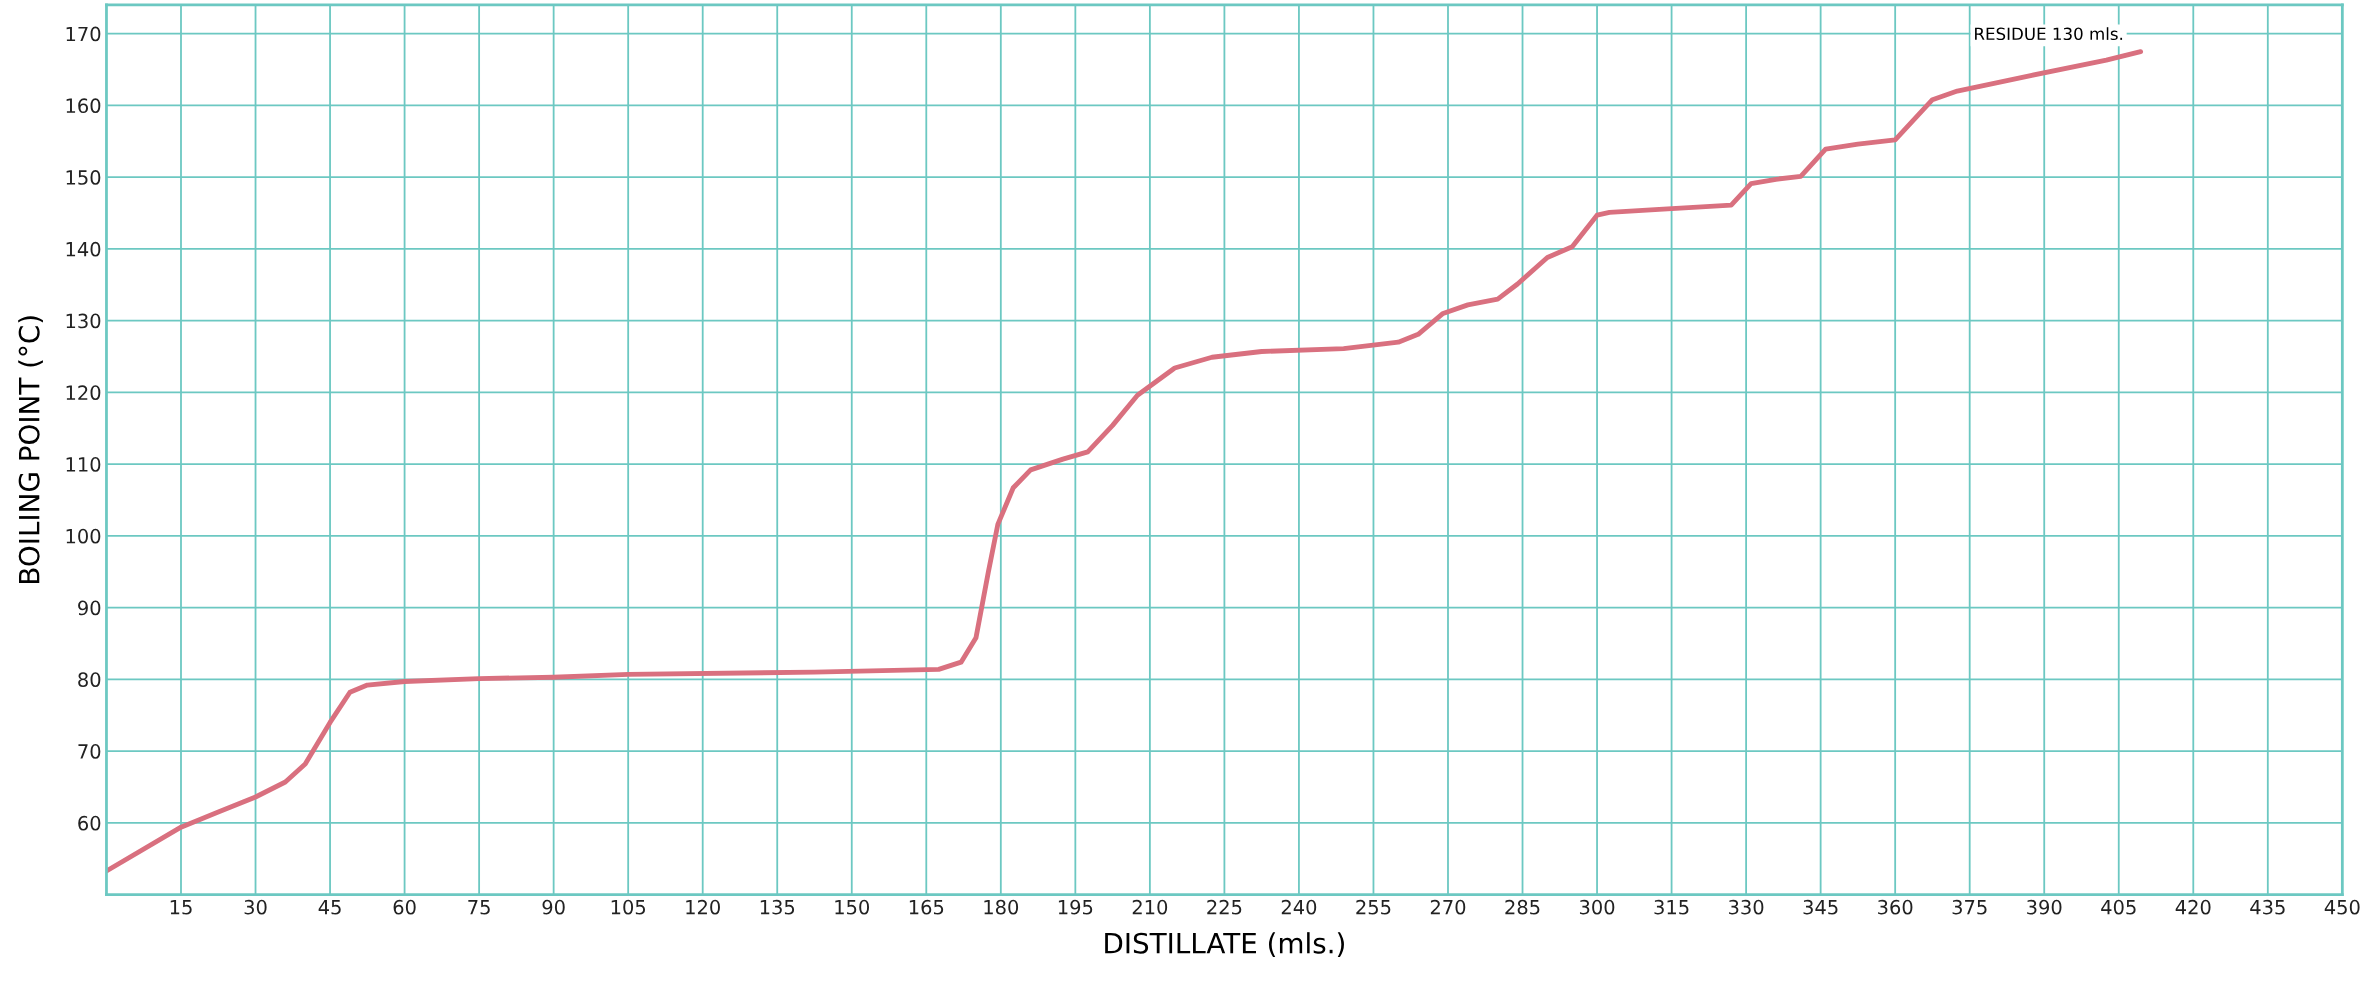 This screenshot has height=994, width=2366. Describe the element at coordinates (2193, 907) in the screenshot. I see `x-tick-label: 420` at that location.